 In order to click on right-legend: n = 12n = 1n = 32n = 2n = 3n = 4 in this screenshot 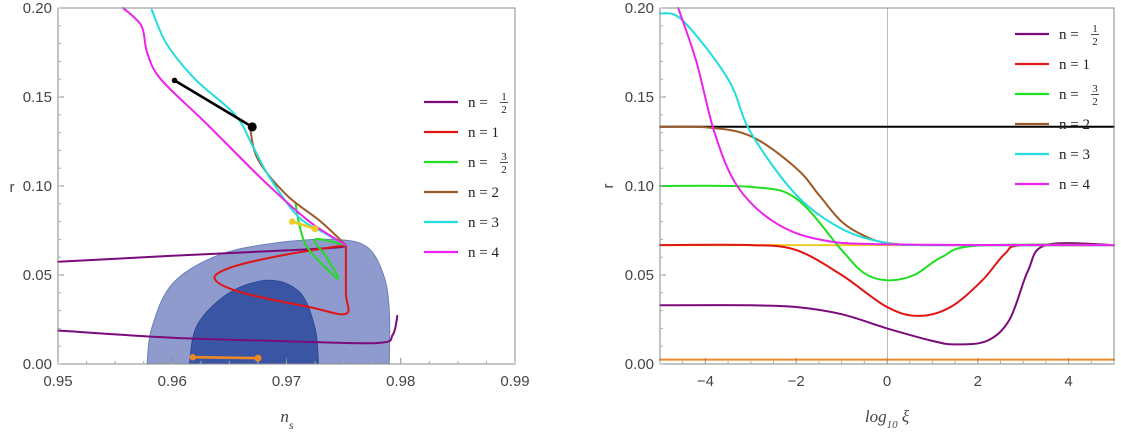, I will do `click(1057, 108)`.